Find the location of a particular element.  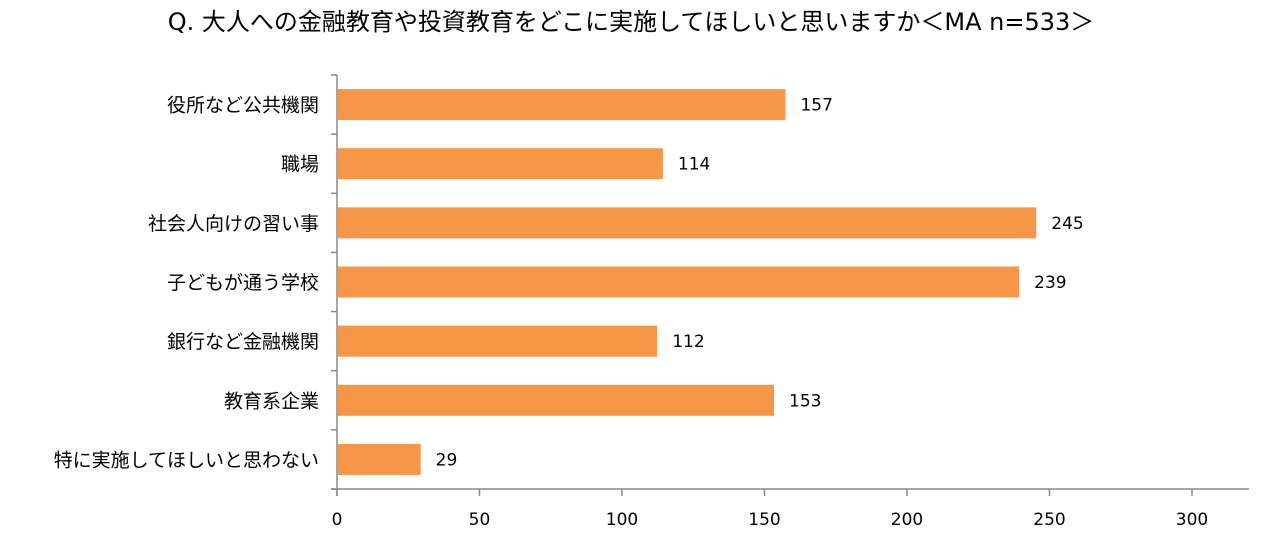

x-tick-label: 250 is located at coordinates (1049, 520).